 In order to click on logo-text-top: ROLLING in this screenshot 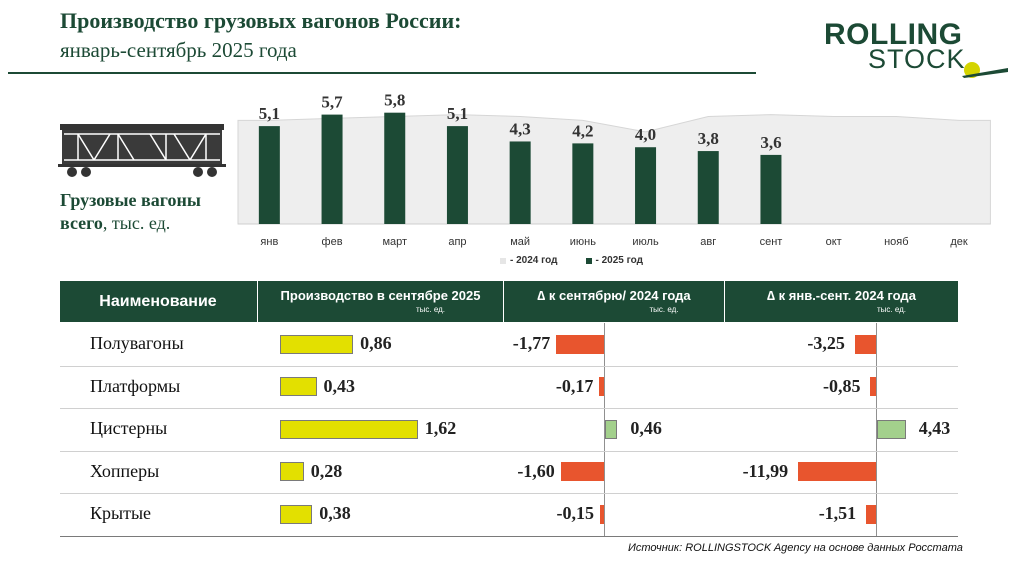, I will do `click(893, 34)`.